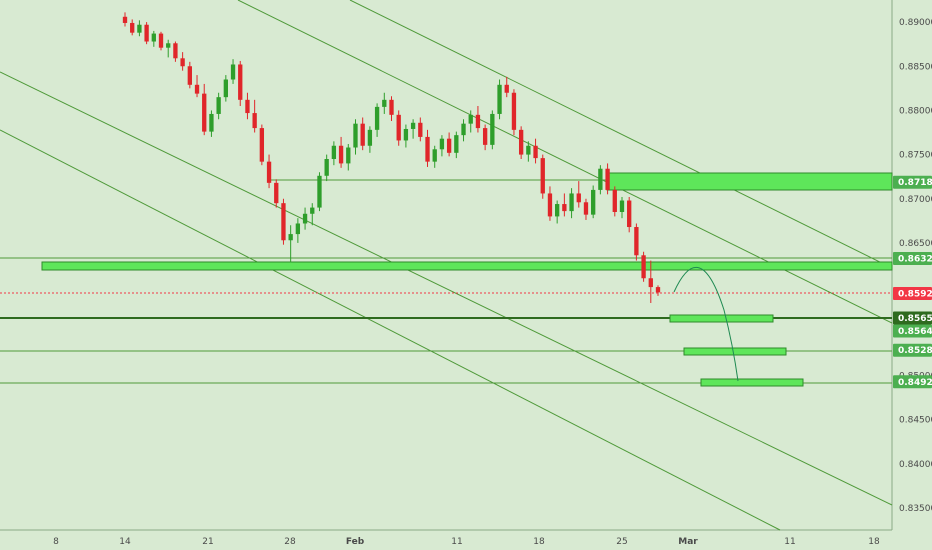 This screenshot has width=932, height=550. Describe the element at coordinates (706, 324) in the screenshot. I see `projection-arc` at that location.